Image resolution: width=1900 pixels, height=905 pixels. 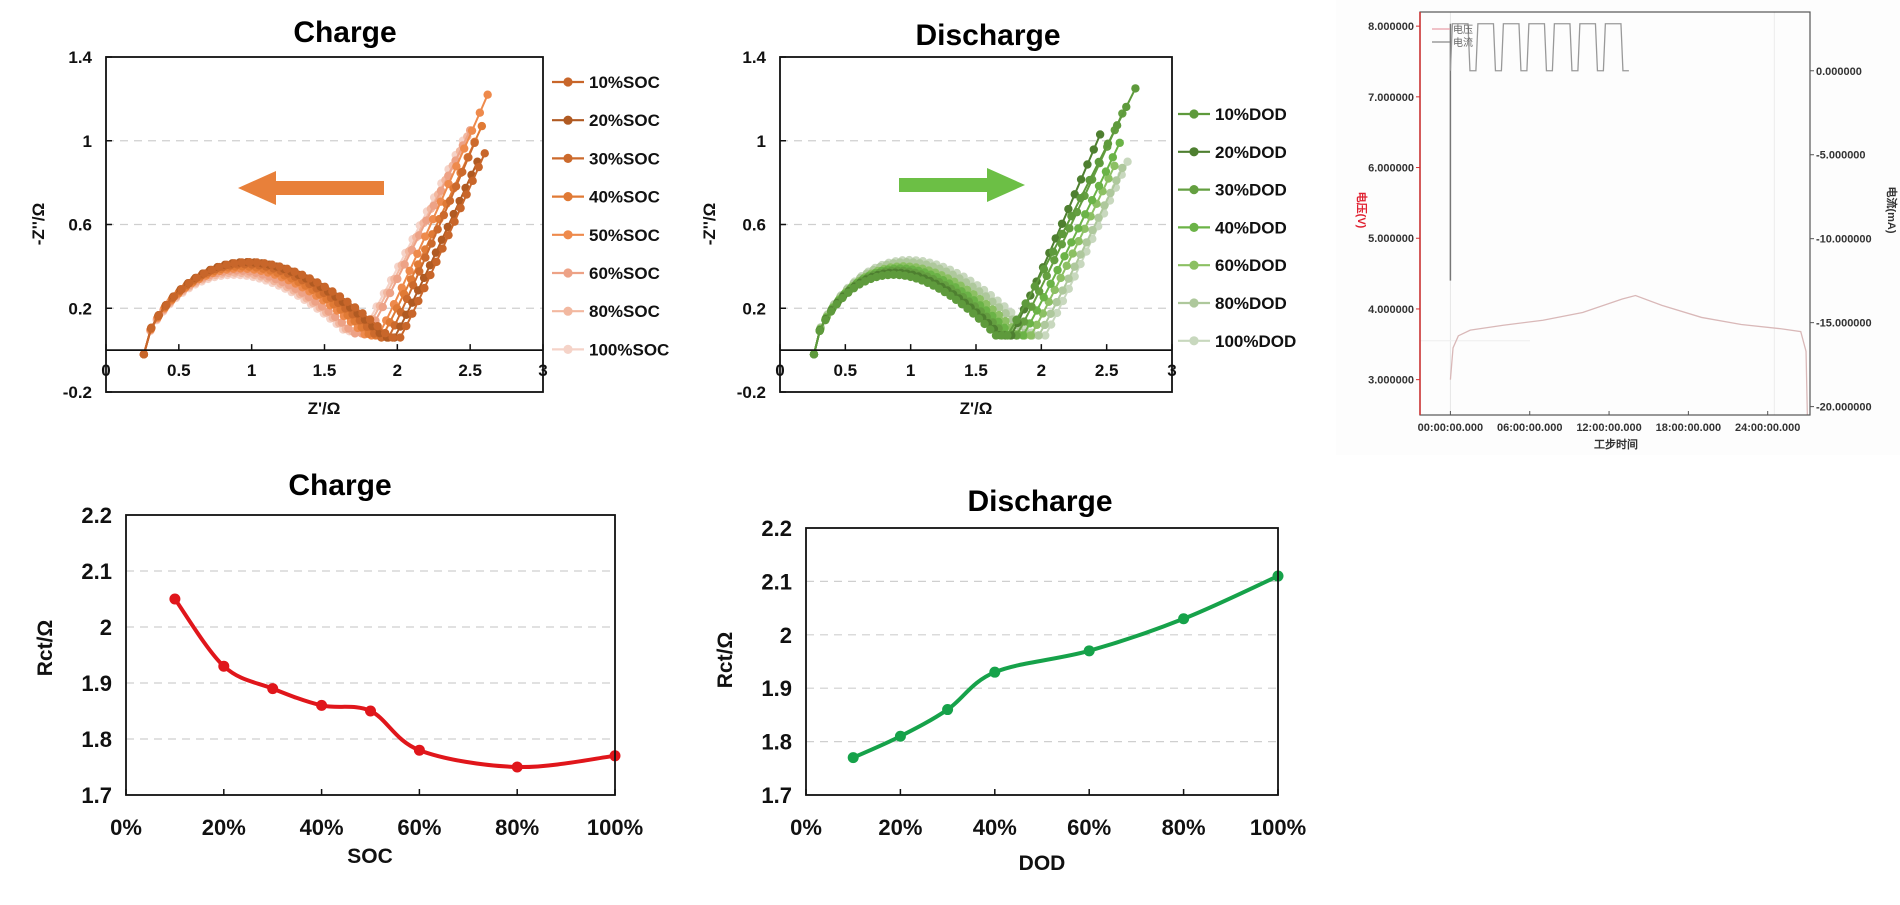 What do you see at coordinates (45, 648) in the screenshot?
I see `y-axis-label: Rct/Ω` at bounding box center [45, 648].